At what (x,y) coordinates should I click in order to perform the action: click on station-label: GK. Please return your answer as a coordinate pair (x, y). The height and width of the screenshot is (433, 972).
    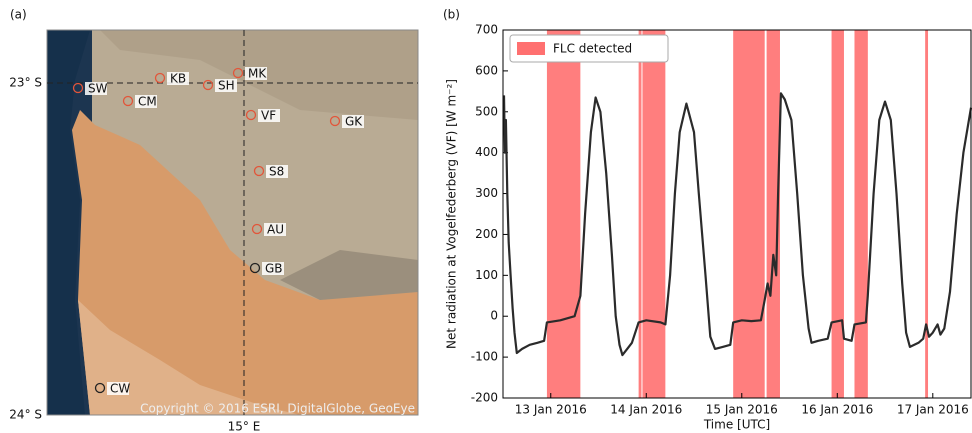
    Looking at the image, I should click on (354, 122).